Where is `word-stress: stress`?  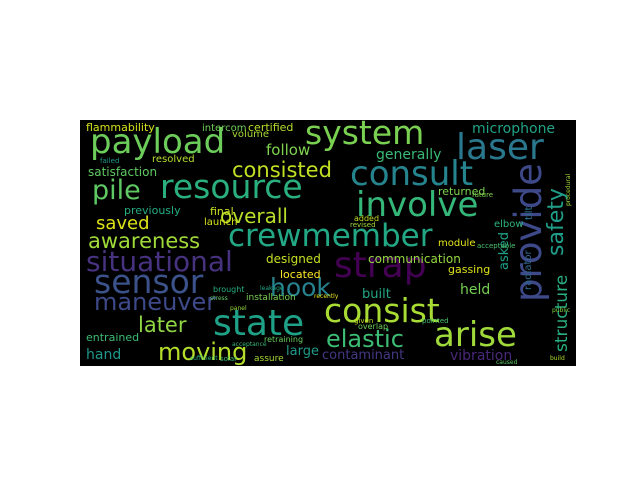
word-stress: stress is located at coordinates (219, 298).